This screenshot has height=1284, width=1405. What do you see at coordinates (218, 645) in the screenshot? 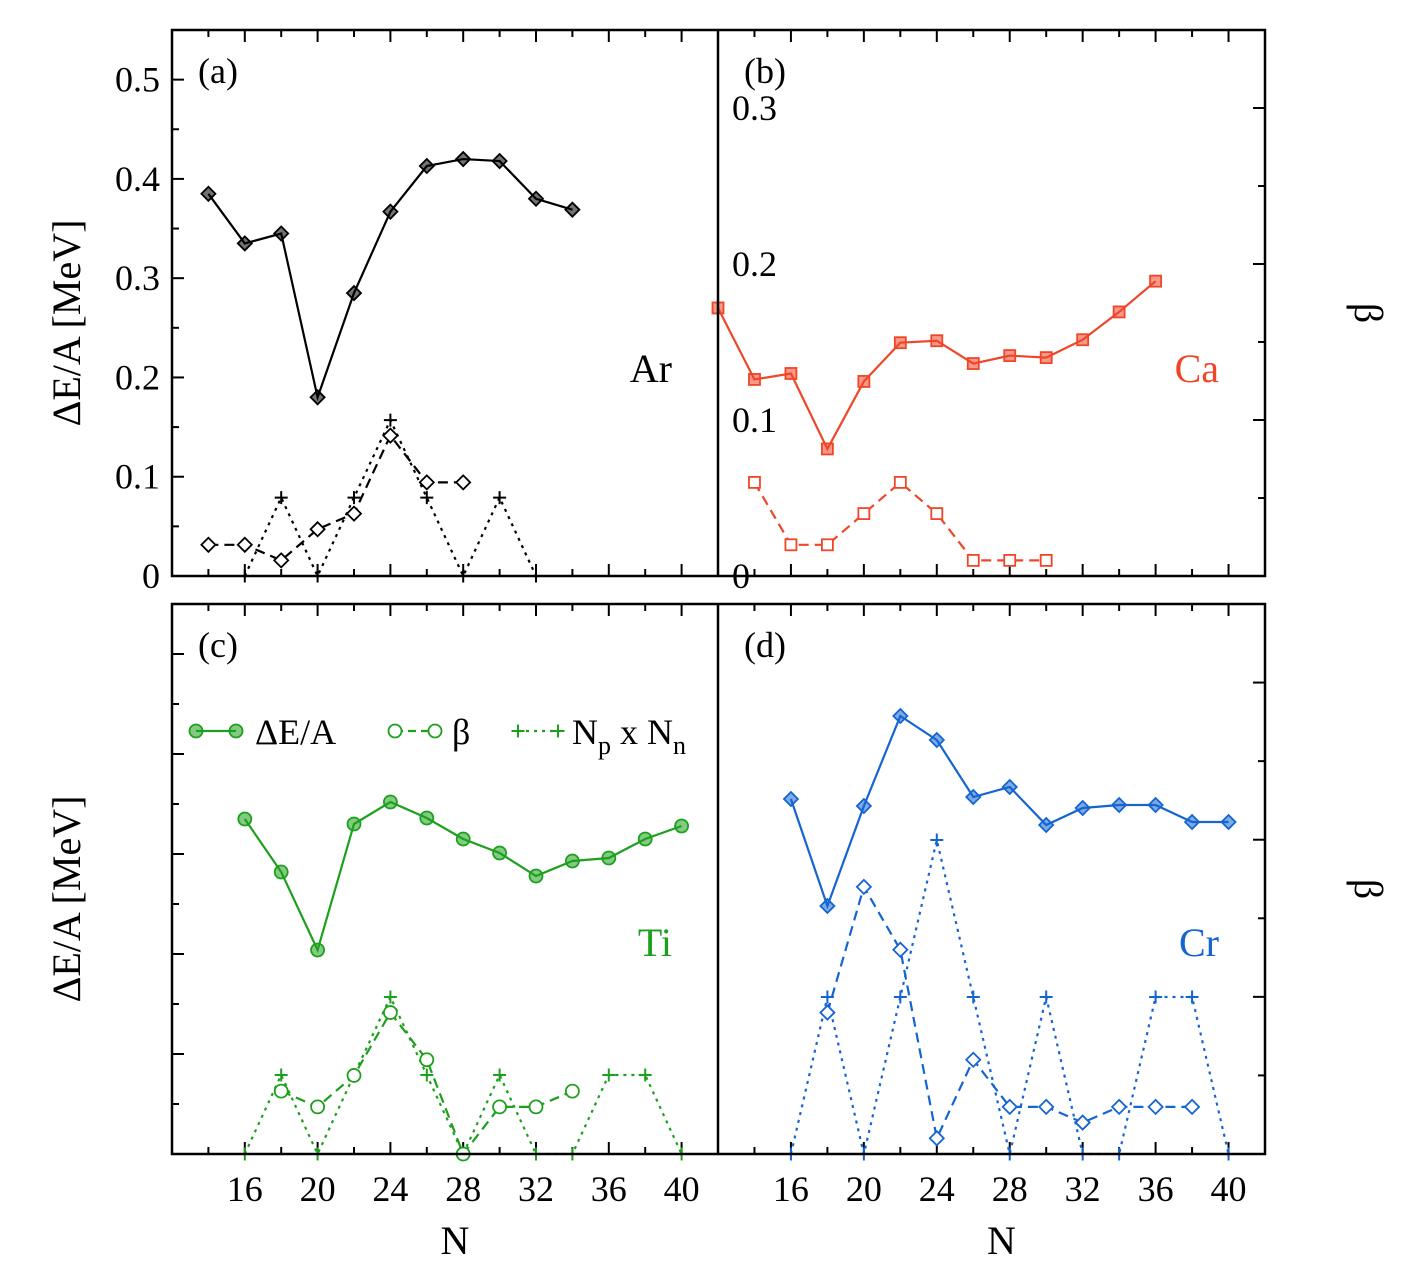
I see `panel-label: (c)` at bounding box center [218, 645].